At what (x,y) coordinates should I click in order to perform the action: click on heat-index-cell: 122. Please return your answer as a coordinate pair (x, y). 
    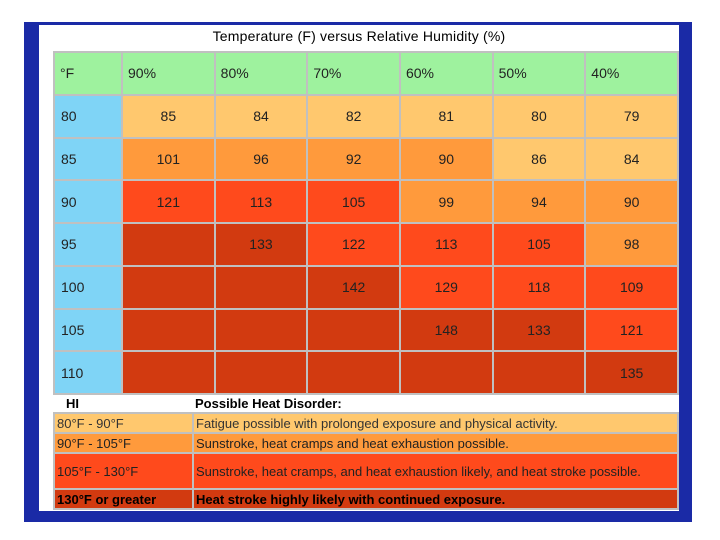
    Looking at the image, I should click on (353, 244).